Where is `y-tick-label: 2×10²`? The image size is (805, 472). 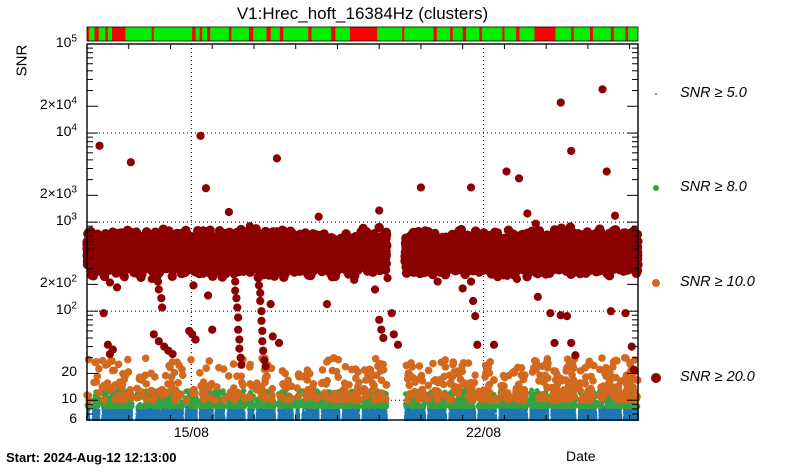
y-tick-label: 2×10² is located at coordinates (58, 281).